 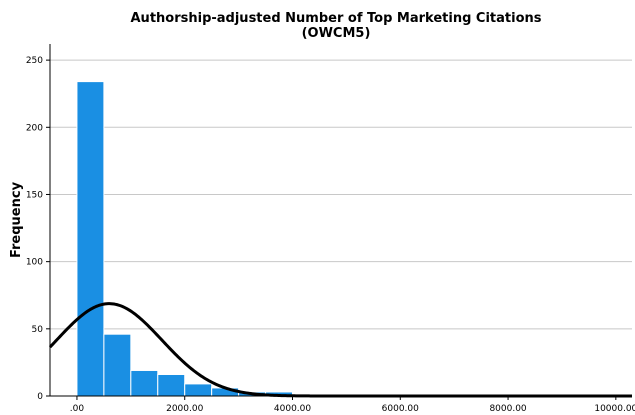 What do you see at coordinates (507, 409) in the screenshot?
I see `x-tick-label: 8000.00` at bounding box center [507, 409].